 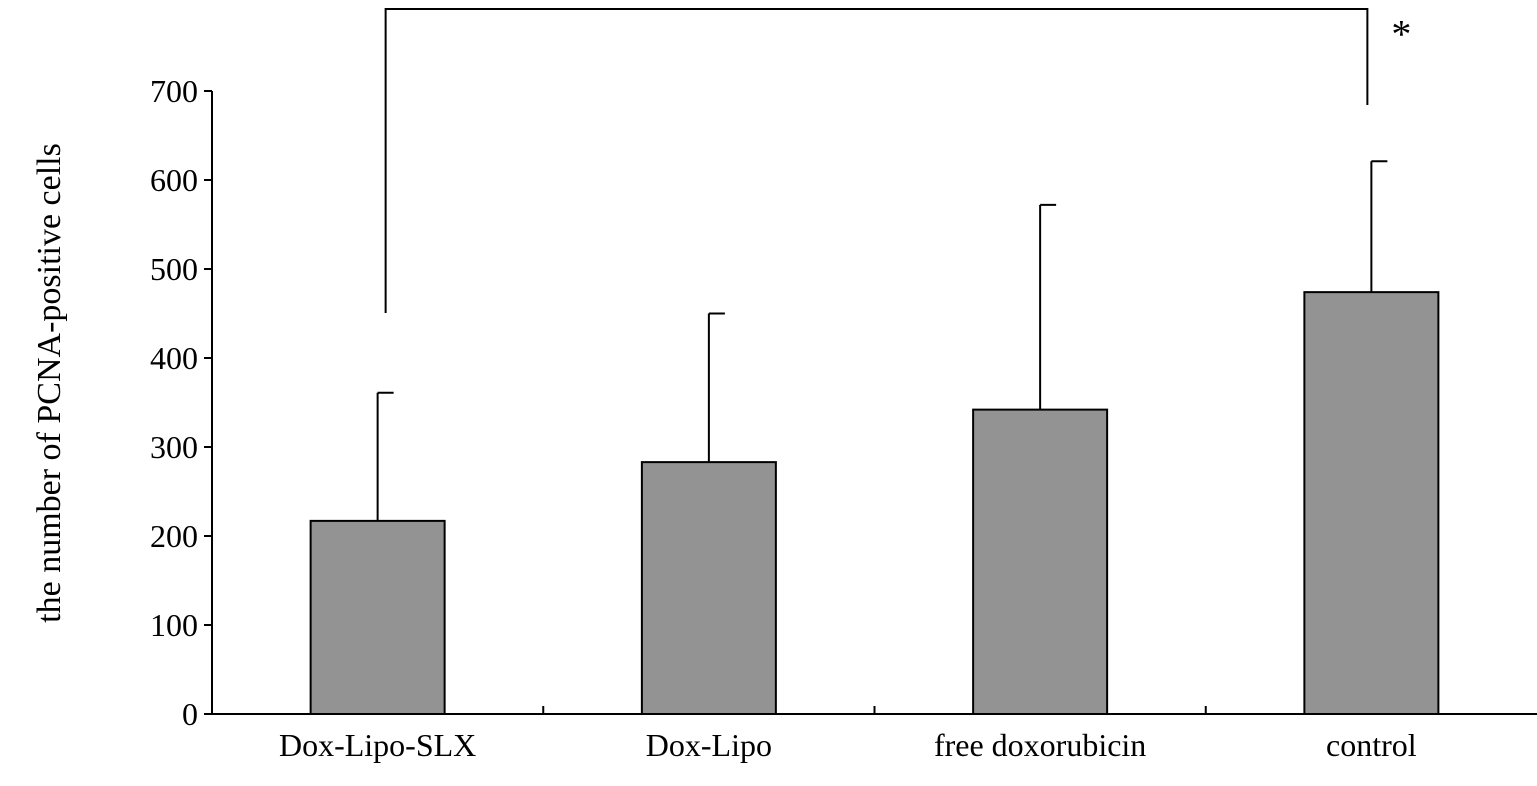 I want to click on bar-control, so click(x=1371, y=503).